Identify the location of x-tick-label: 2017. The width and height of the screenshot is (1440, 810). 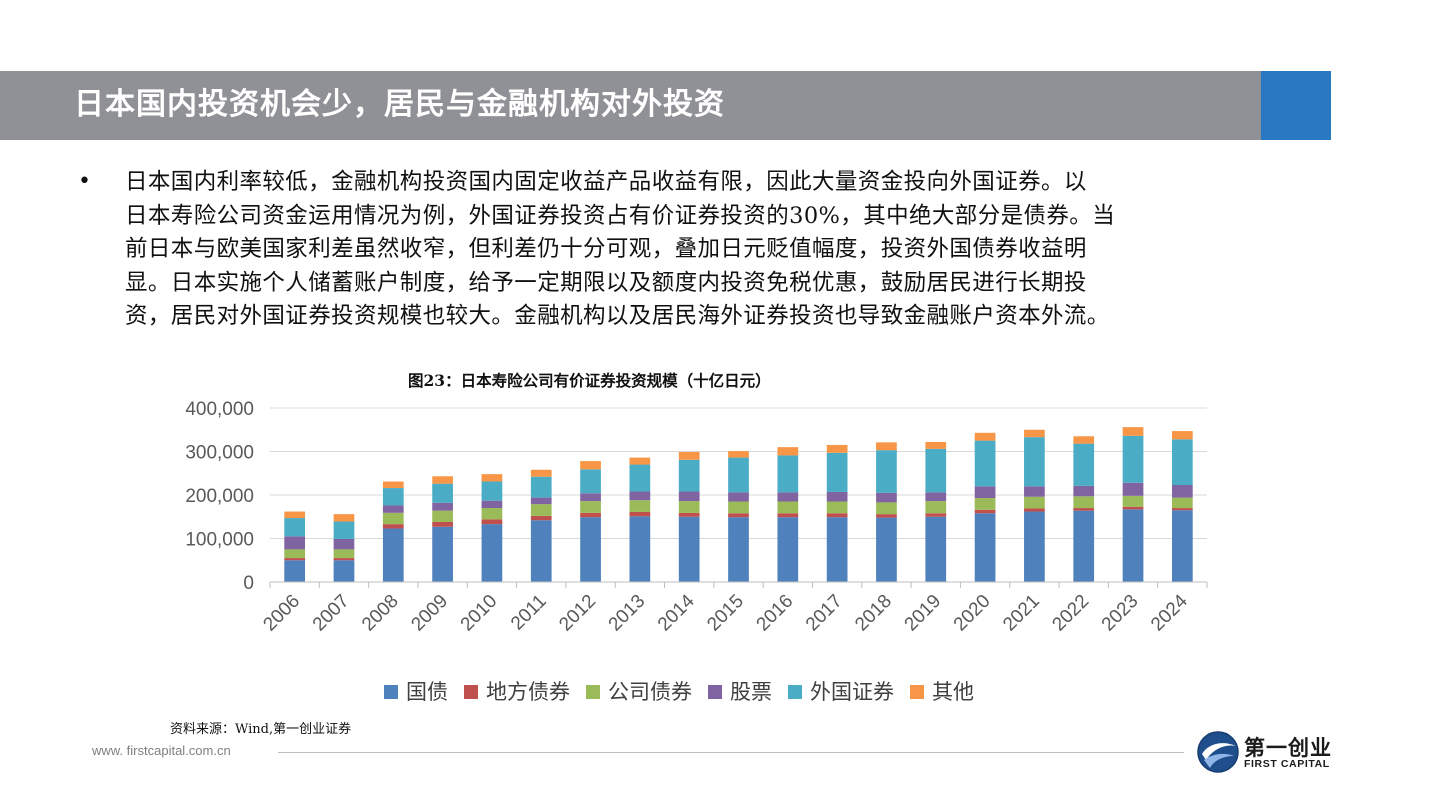
(824, 613).